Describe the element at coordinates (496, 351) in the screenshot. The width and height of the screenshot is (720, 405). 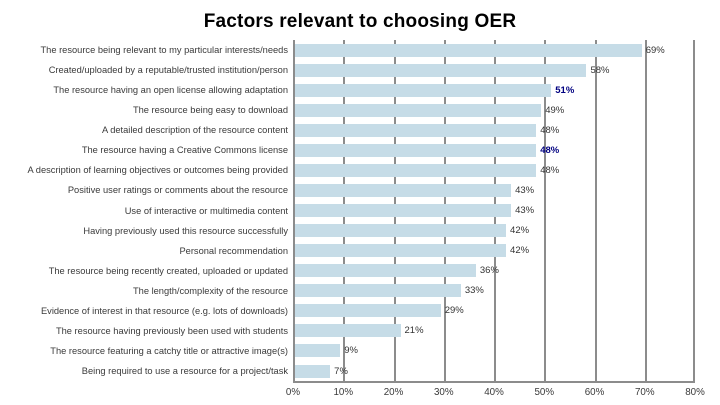
I see `bar-track: 9%` at that location.